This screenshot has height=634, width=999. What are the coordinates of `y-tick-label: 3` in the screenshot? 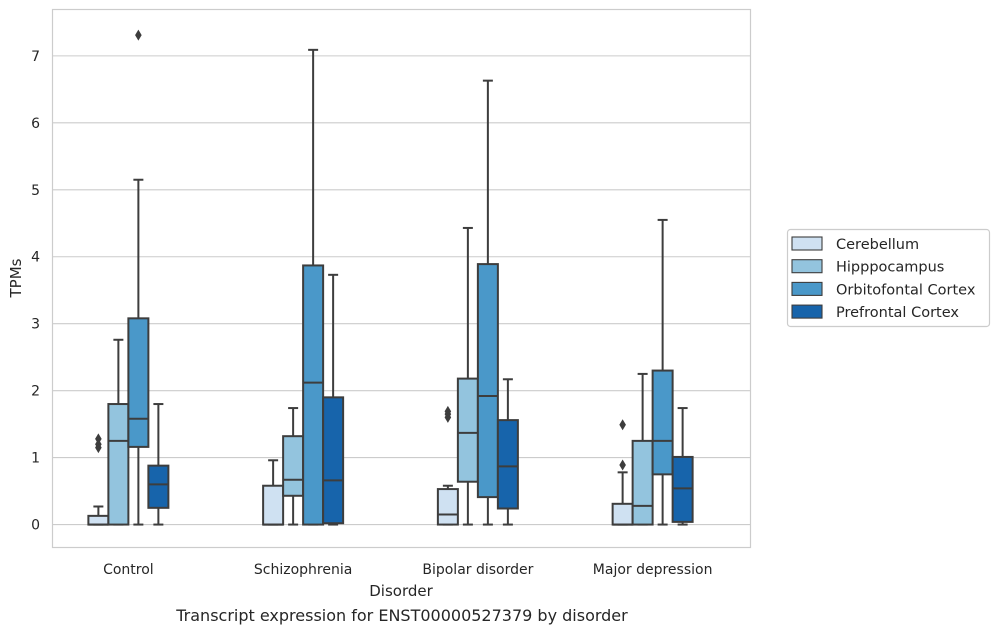 It's located at (35, 325).